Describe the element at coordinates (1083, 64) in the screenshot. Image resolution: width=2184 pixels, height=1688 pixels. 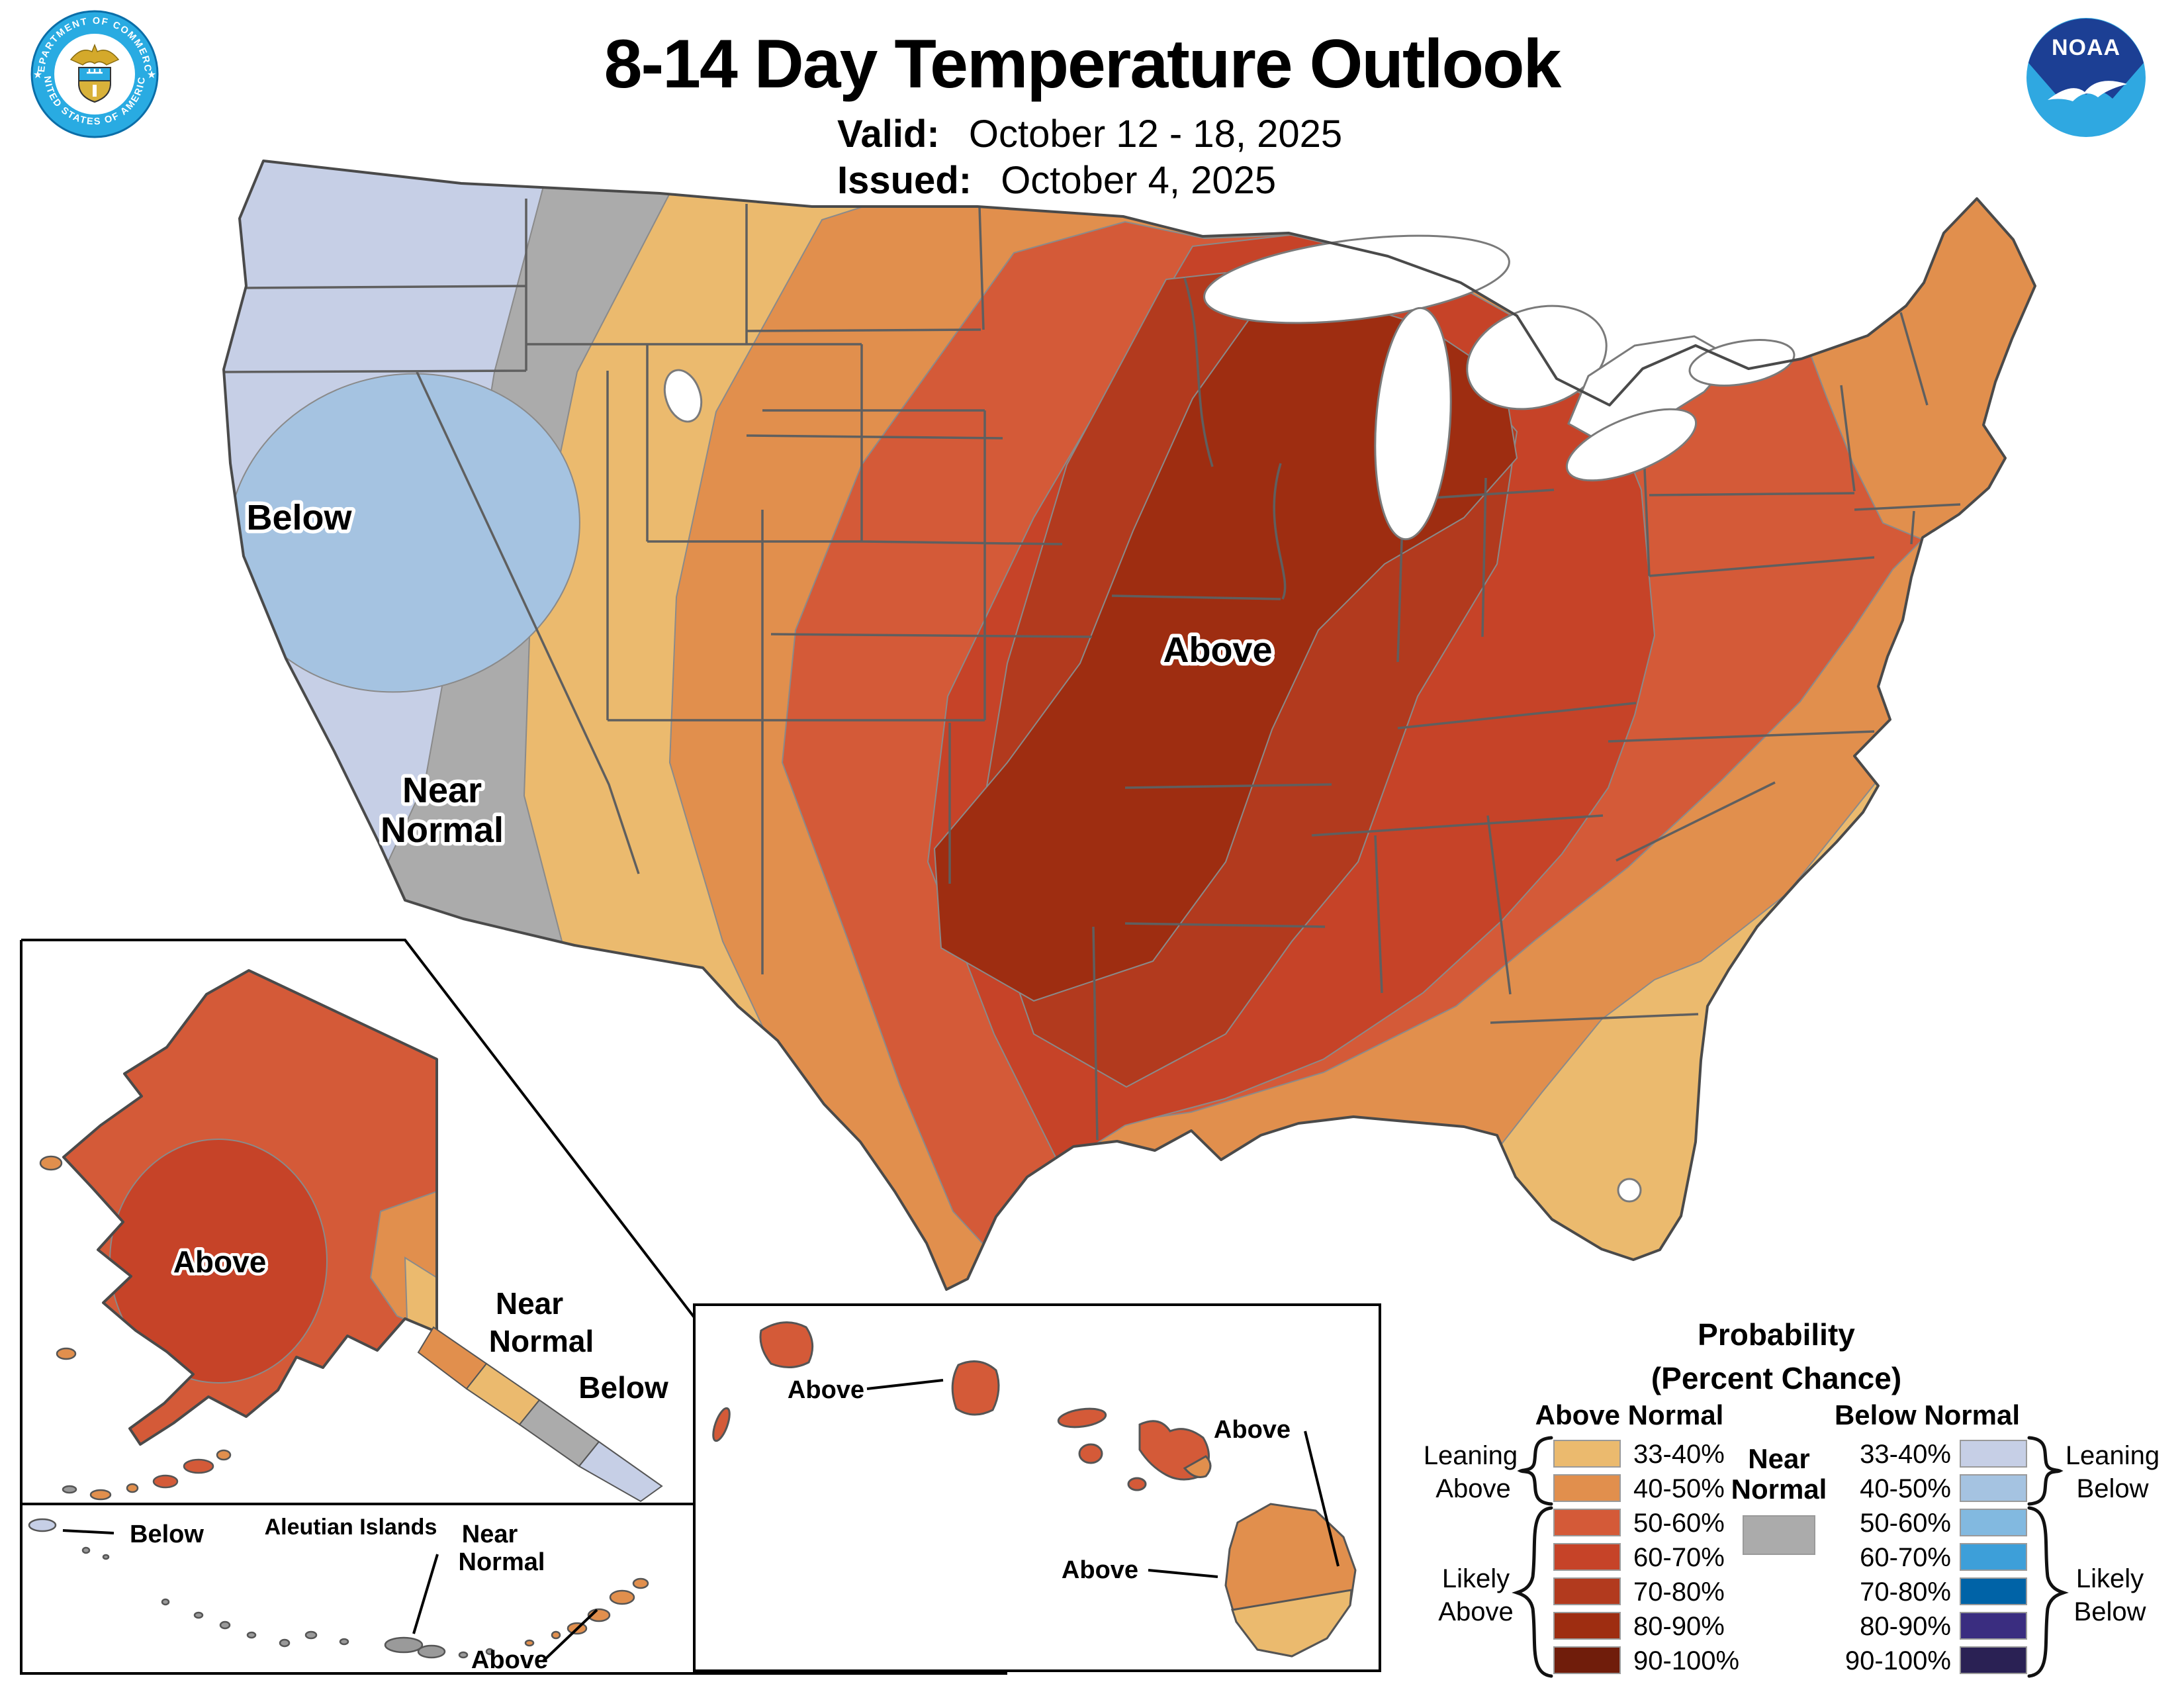
I see `page-title: 8-14 Day Temperature Outlook` at that location.